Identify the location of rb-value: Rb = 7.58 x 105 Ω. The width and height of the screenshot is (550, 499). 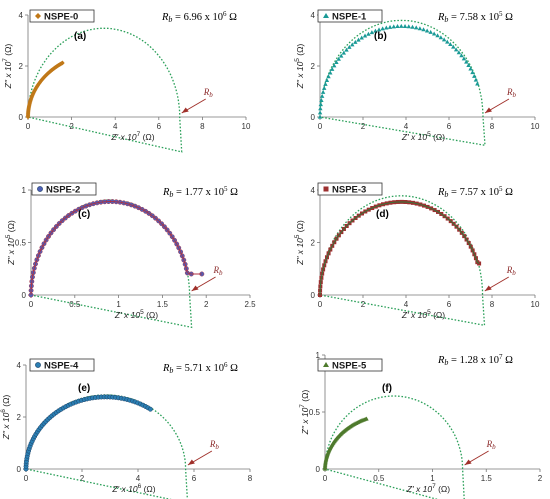
(475, 17).